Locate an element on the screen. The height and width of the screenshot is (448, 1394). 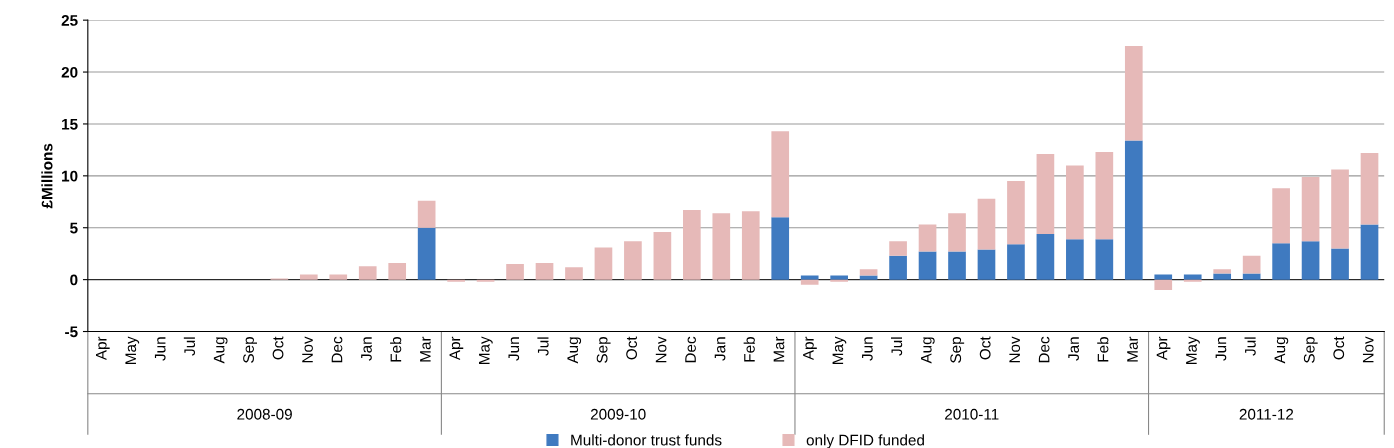
legend-label: Multi-donor trust funds is located at coordinates (646, 440).